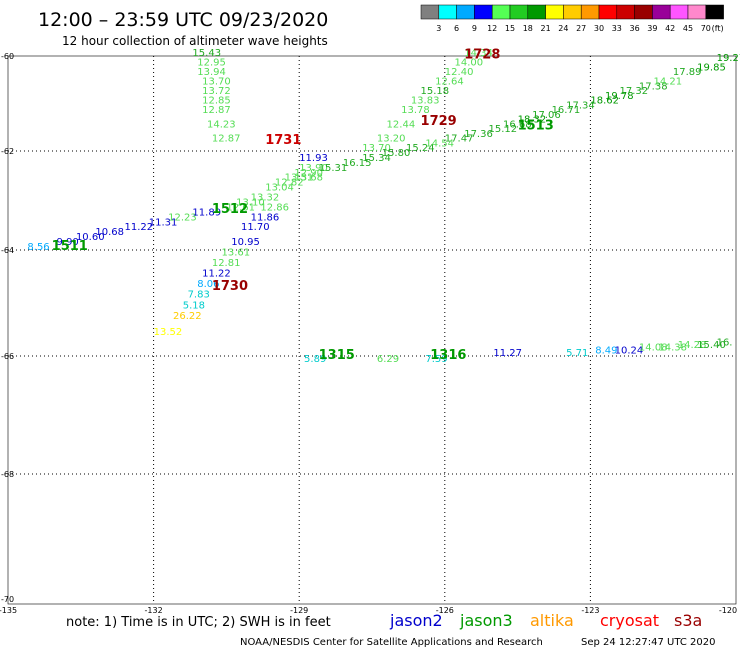 The height and width of the screenshot is (654, 740). I want to click on longitude-label: -120, so click(728, 610).